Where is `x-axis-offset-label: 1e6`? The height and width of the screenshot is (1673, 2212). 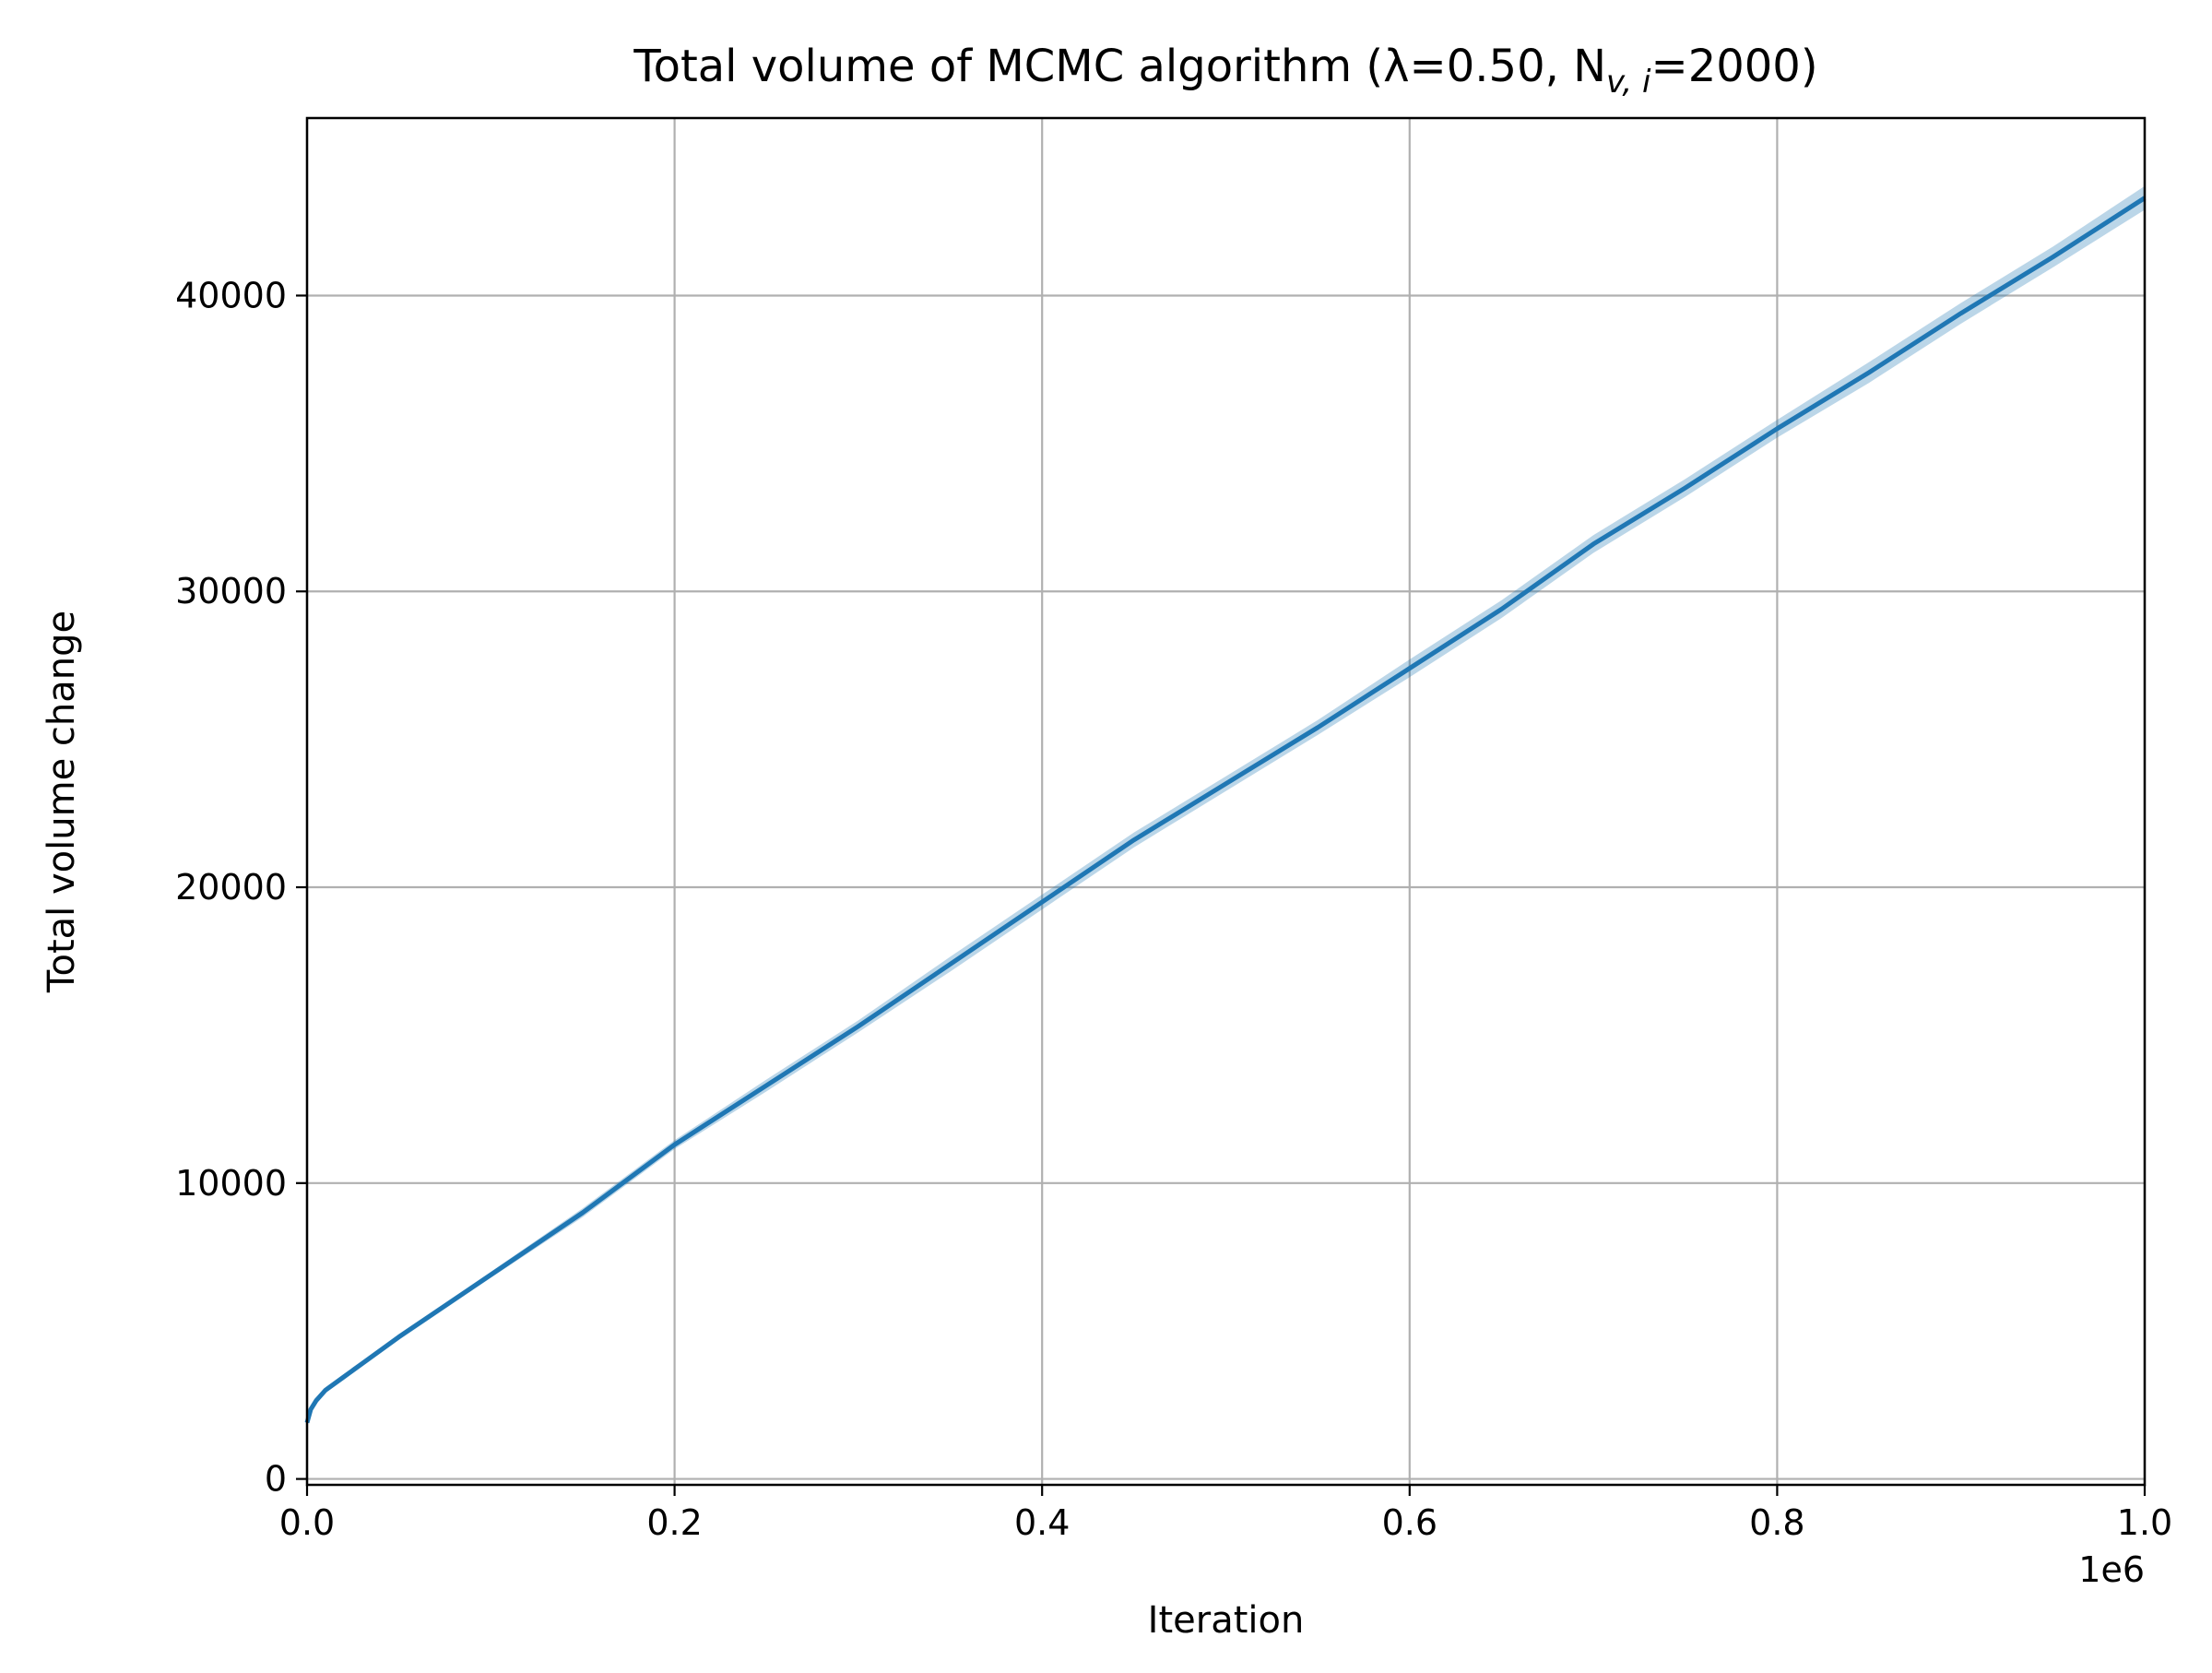
x-axis-offset-label: 1e6 is located at coordinates (2112, 1569).